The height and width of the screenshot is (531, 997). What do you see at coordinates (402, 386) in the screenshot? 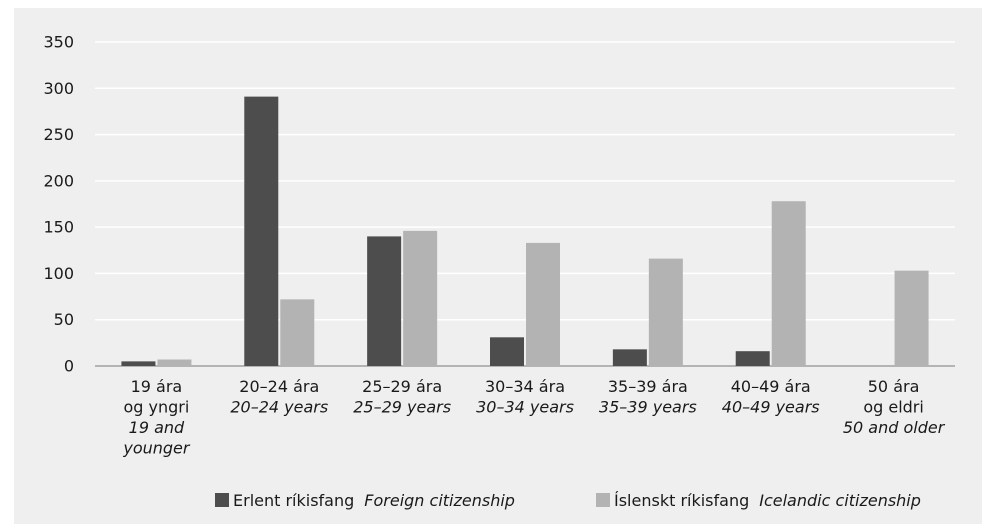
I see `x-tick-label: 25–29 ára` at bounding box center [402, 386].